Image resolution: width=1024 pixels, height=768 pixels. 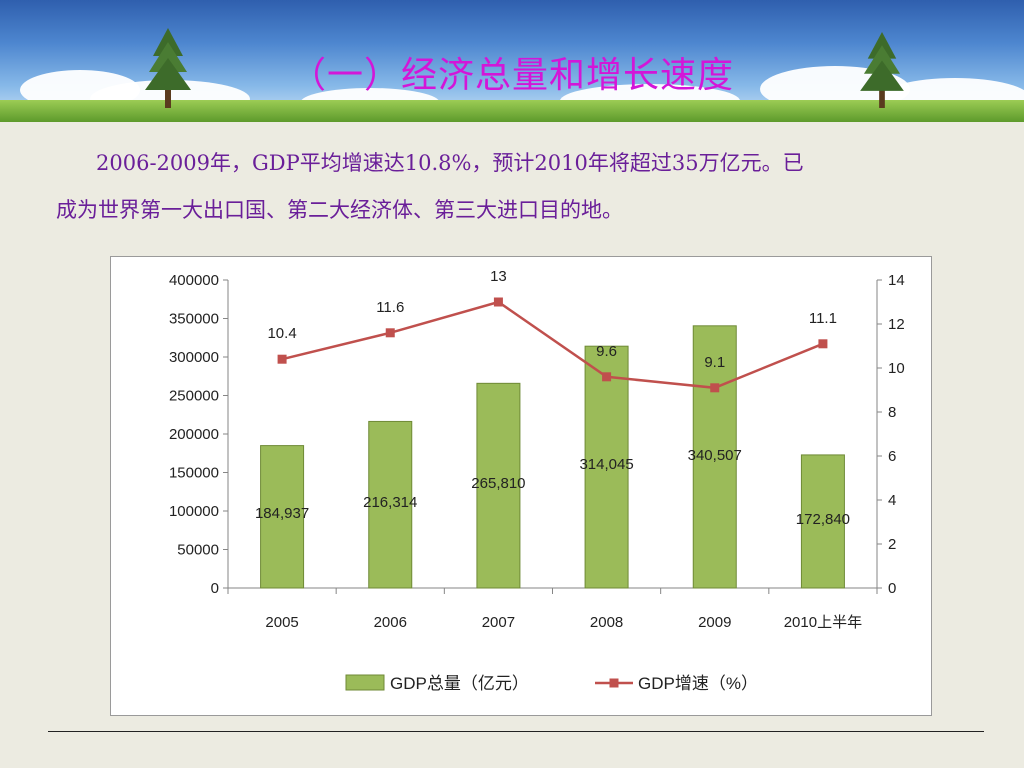 I want to click on y-tick-label-right: 4, so click(x=892, y=500).